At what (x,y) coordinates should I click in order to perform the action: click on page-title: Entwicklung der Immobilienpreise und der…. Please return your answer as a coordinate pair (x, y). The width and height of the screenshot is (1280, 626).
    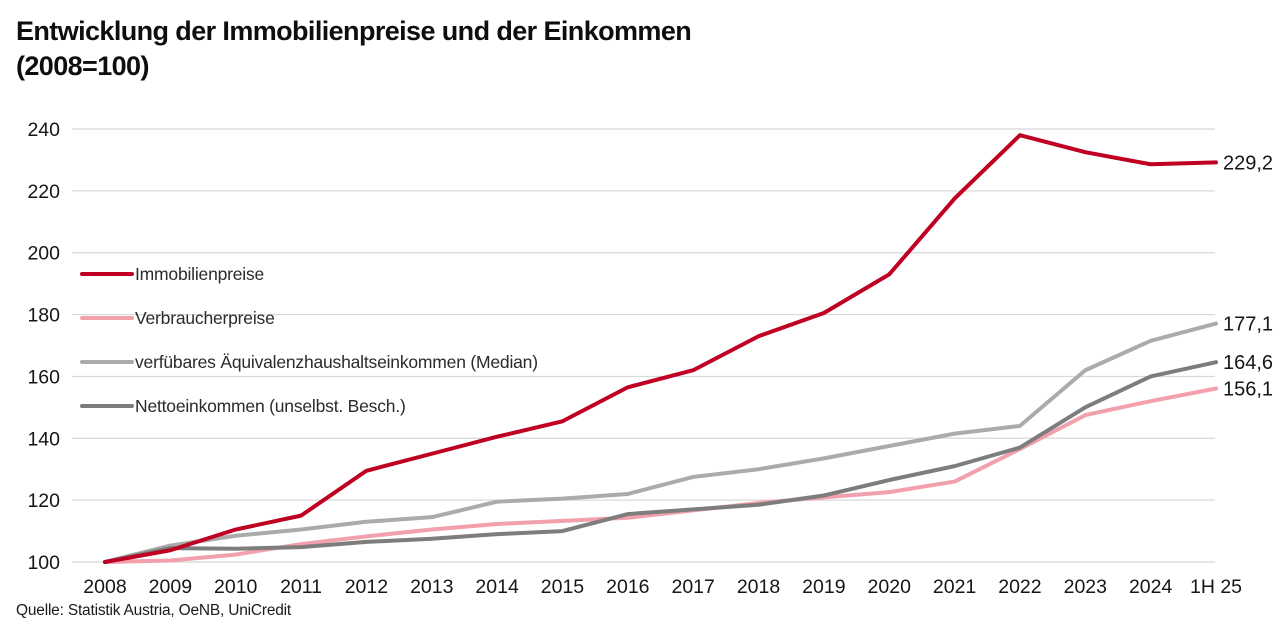
    Looking at the image, I should click on (354, 49).